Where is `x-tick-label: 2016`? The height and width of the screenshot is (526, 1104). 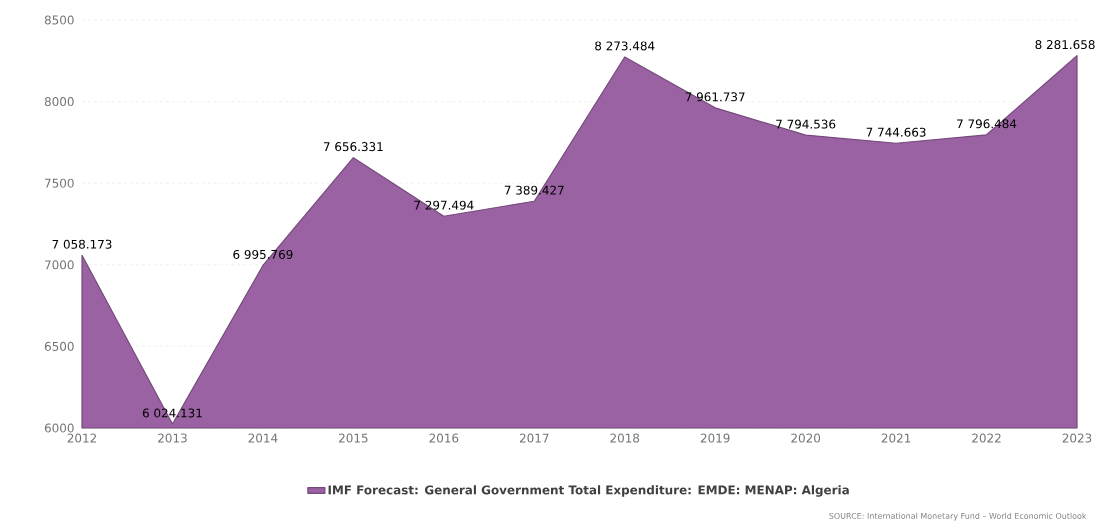
x-tick-label: 2016 is located at coordinates (444, 438).